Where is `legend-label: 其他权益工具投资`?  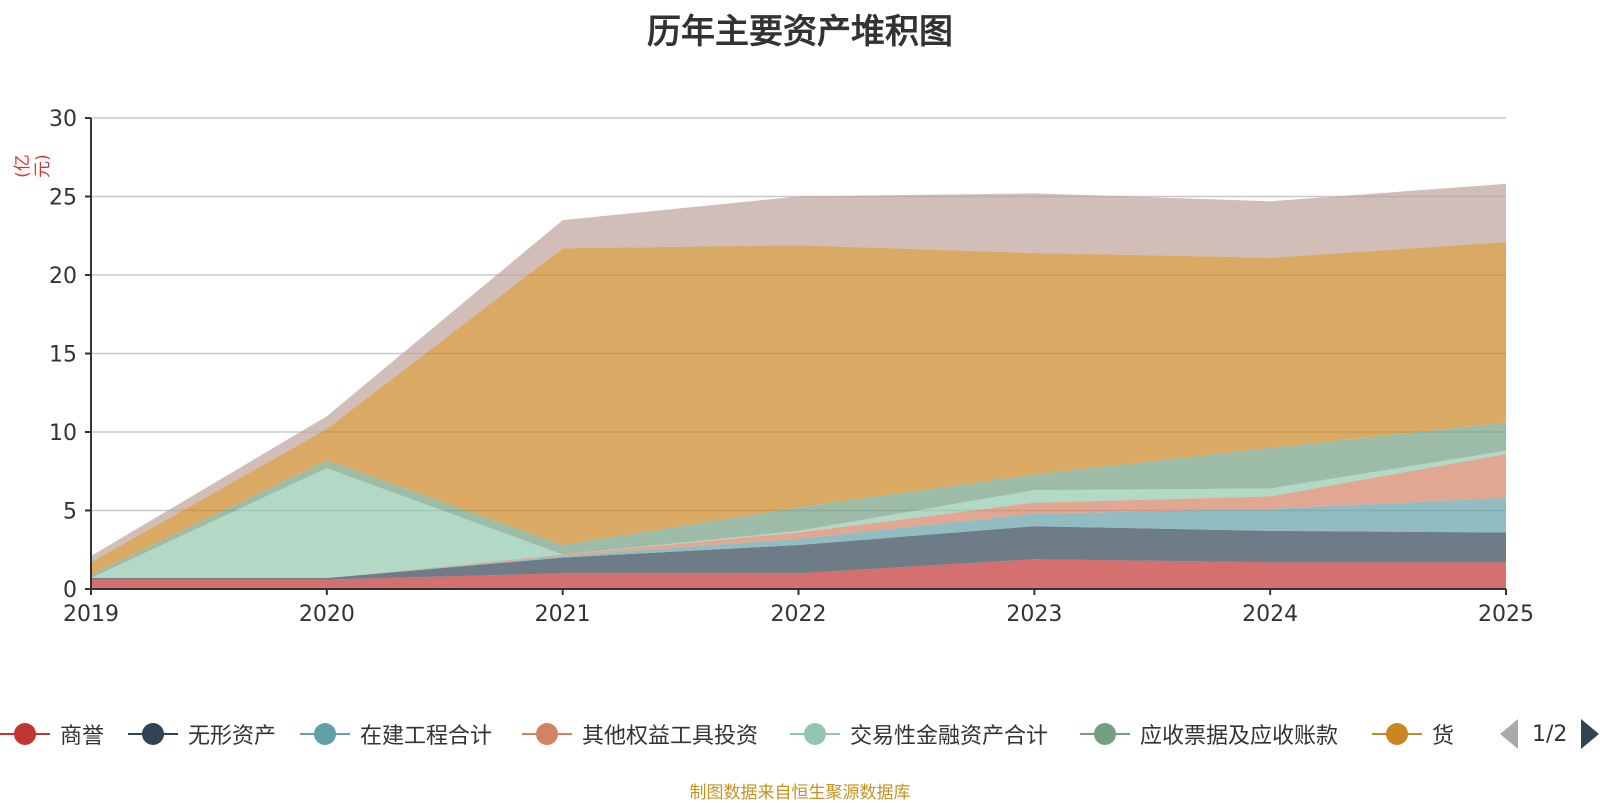 legend-label: 其他权益工具投资 is located at coordinates (670, 736).